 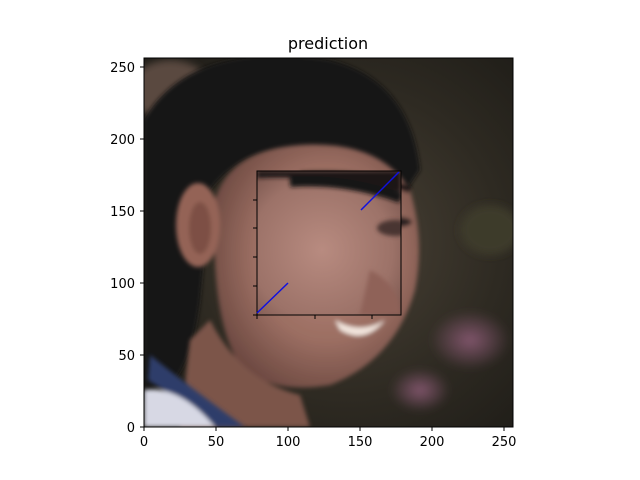 I want to click on x-tick-label: 250, so click(x=504, y=442).